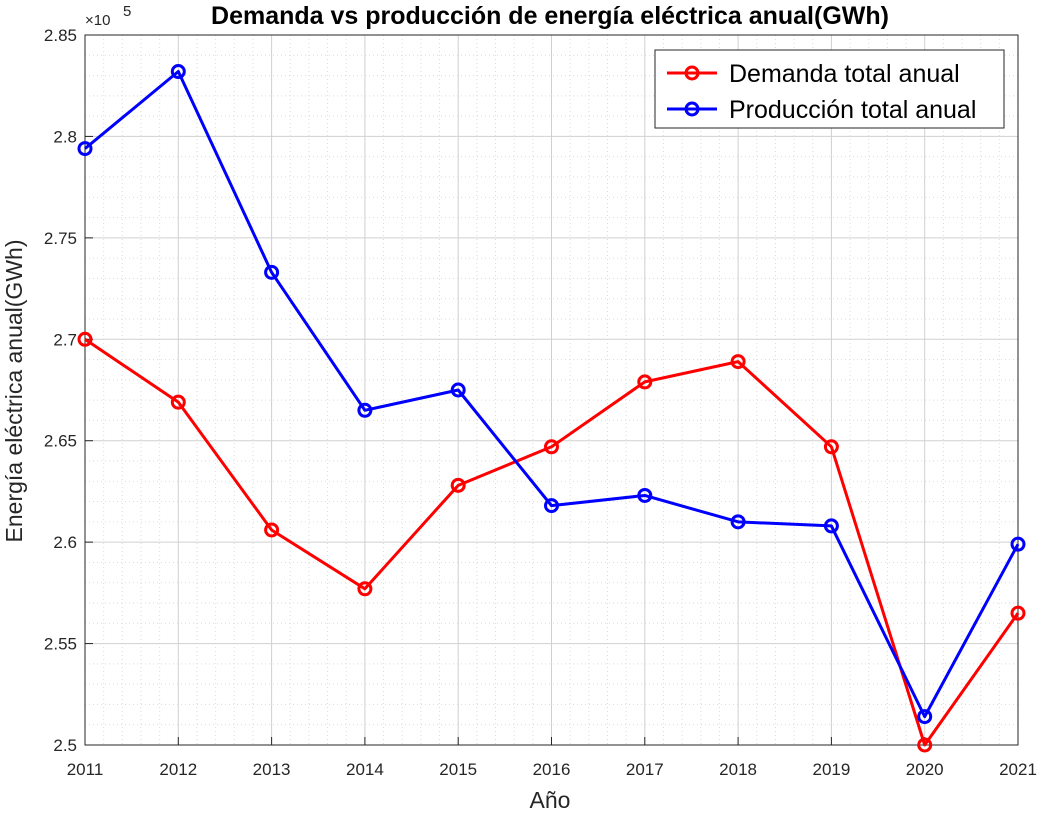 The height and width of the screenshot is (813, 1039). I want to click on y-tick-label: 2.65, so click(60, 441).